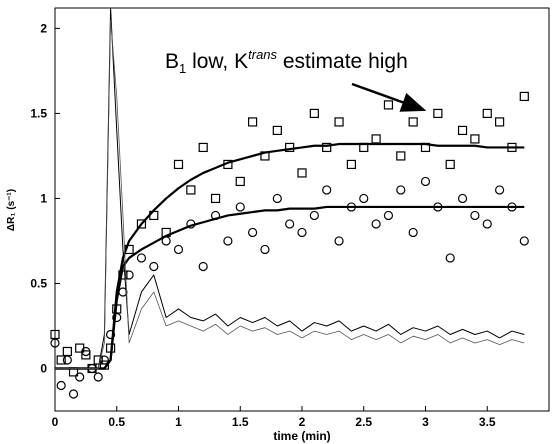  What do you see at coordinates (55, 422) in the screenshot?
I see `x-tick-label: 0` at bounding box center [55, 422].